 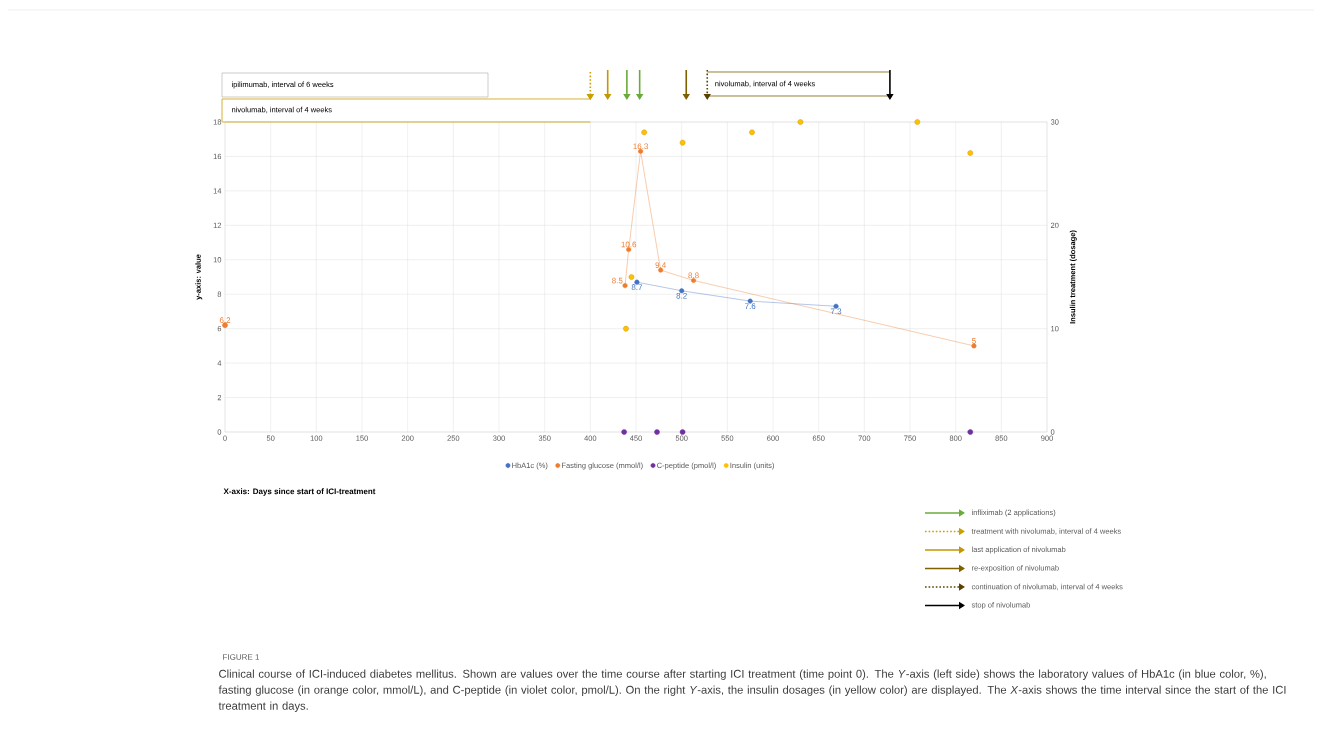 What do you see at coordinates (681, 295) in the screenshot?
I see `data-label: 8.2` at bounding box center [681, 295].